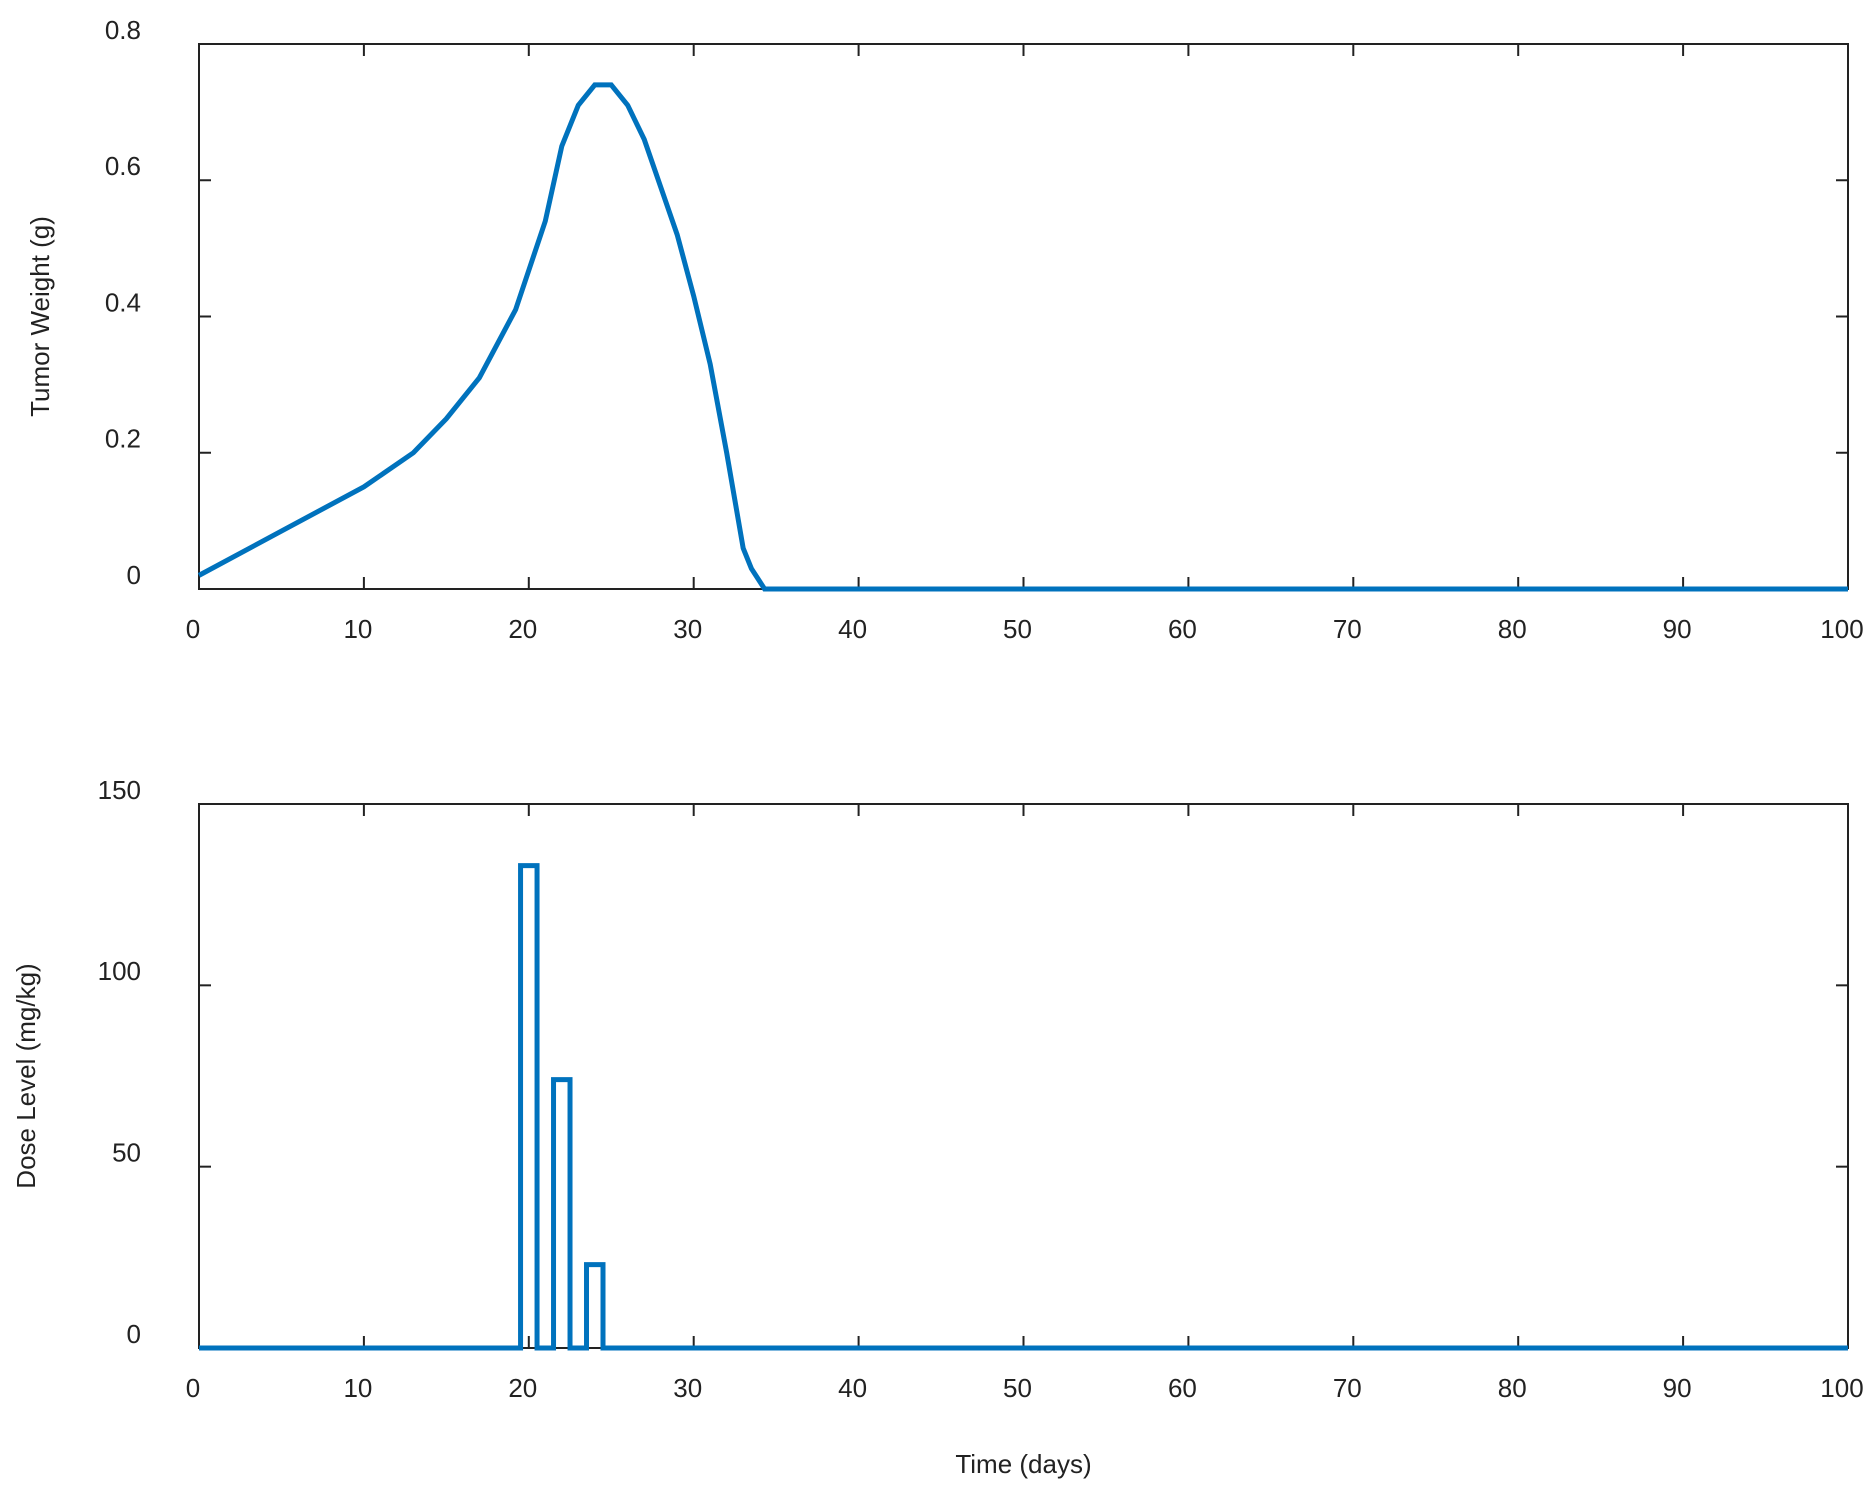 The height and width of the screenshot is (1492, 1866). I want to click on y-axis-label: Dose Level (mg/kg), so click(26, 1075).